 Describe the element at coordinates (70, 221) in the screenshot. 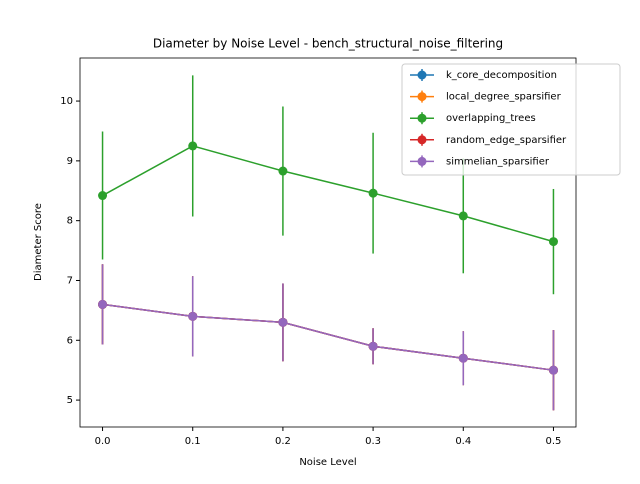

I see `y-tick-label: 8` at that location.